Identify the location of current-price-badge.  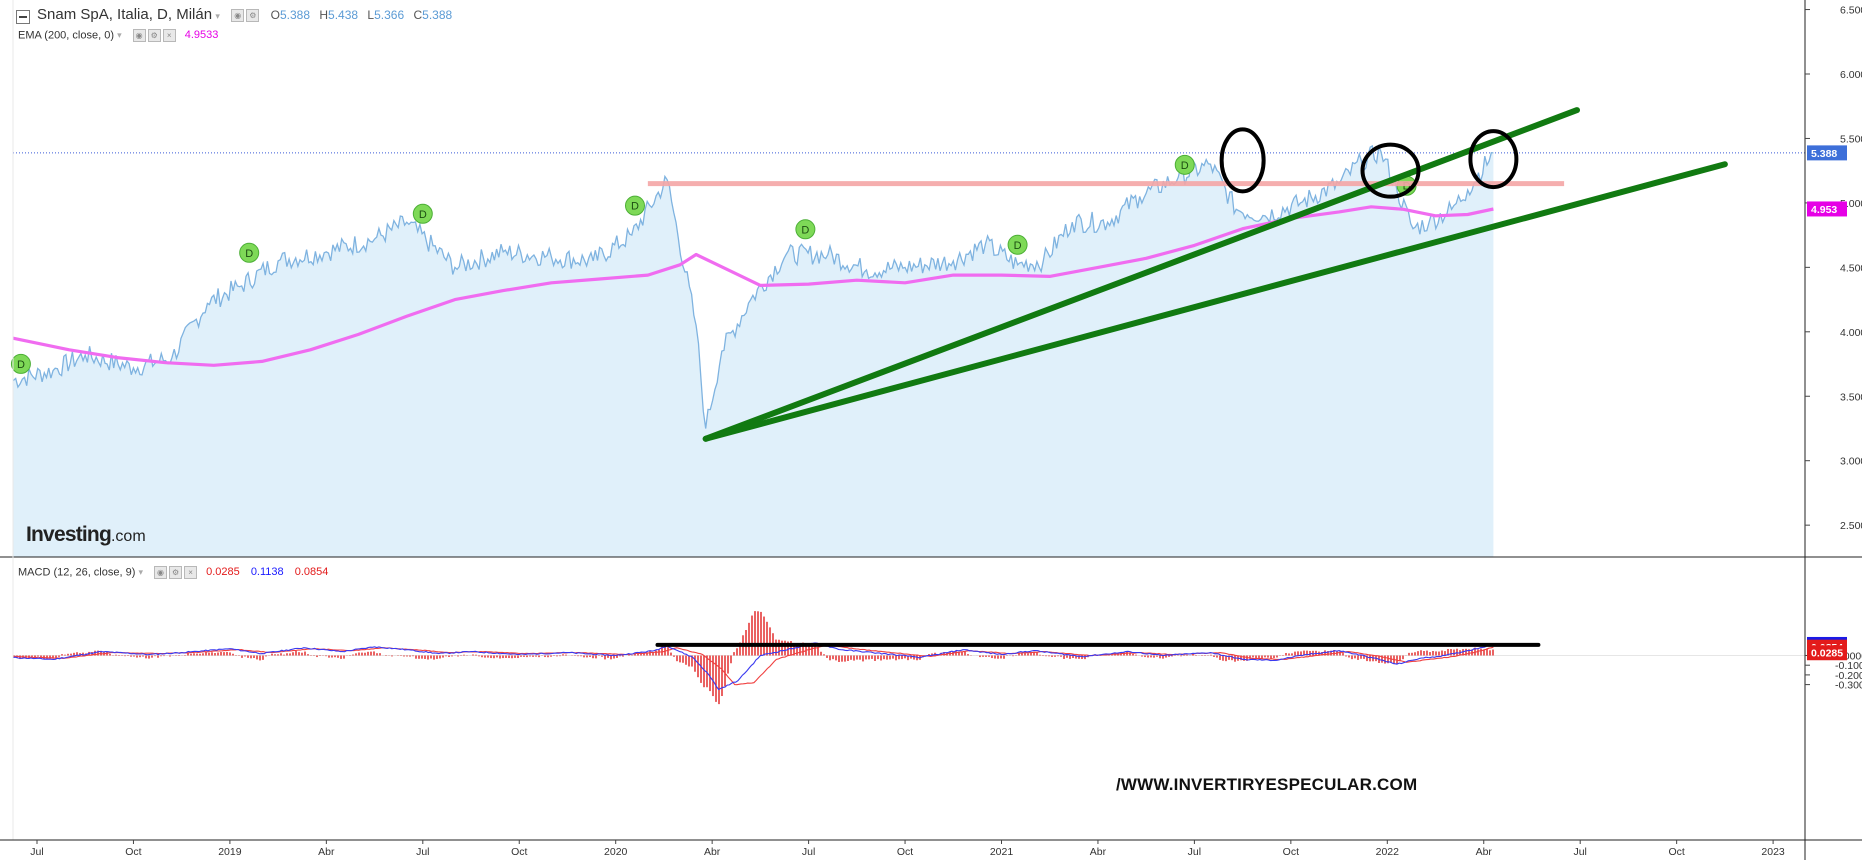
(1827, 153).